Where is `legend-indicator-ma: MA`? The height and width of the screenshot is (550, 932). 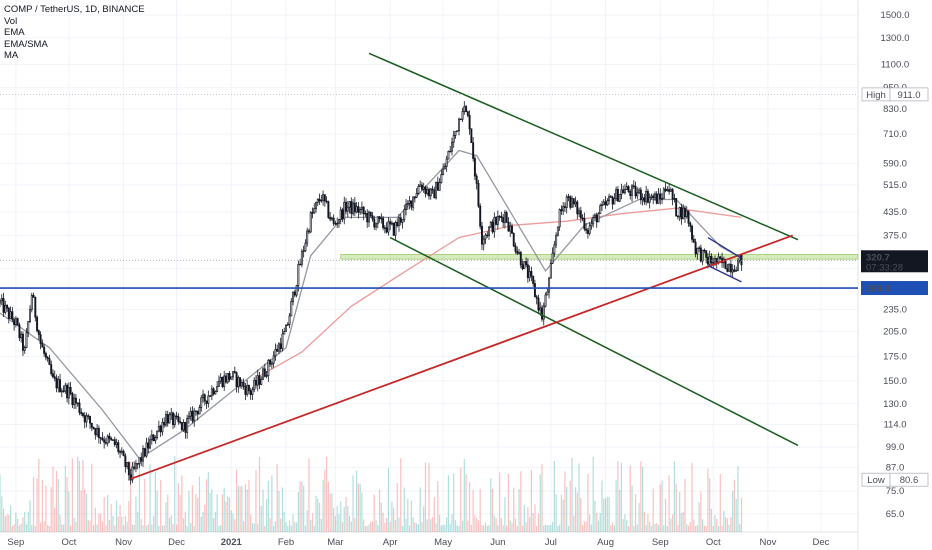
legend-indicator-ma: MA is located at coordinates (11, 55).